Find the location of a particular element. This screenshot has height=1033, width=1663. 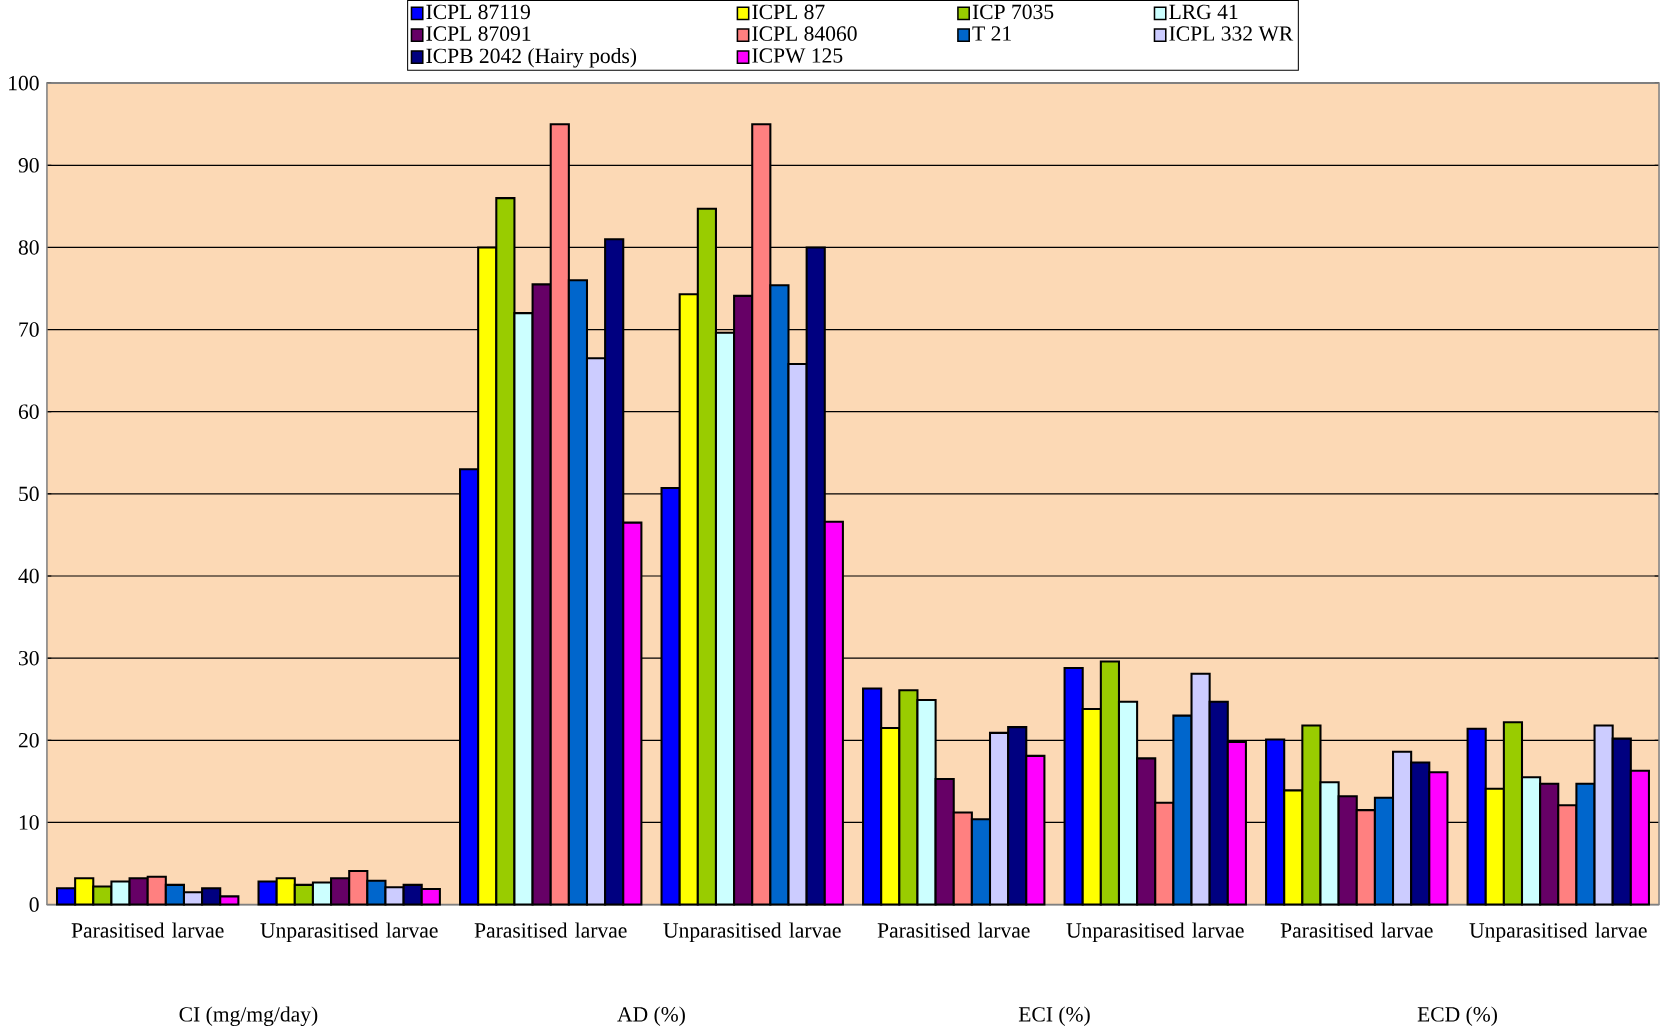

y-tick-label: 40 is located at coordinates (28, 576).